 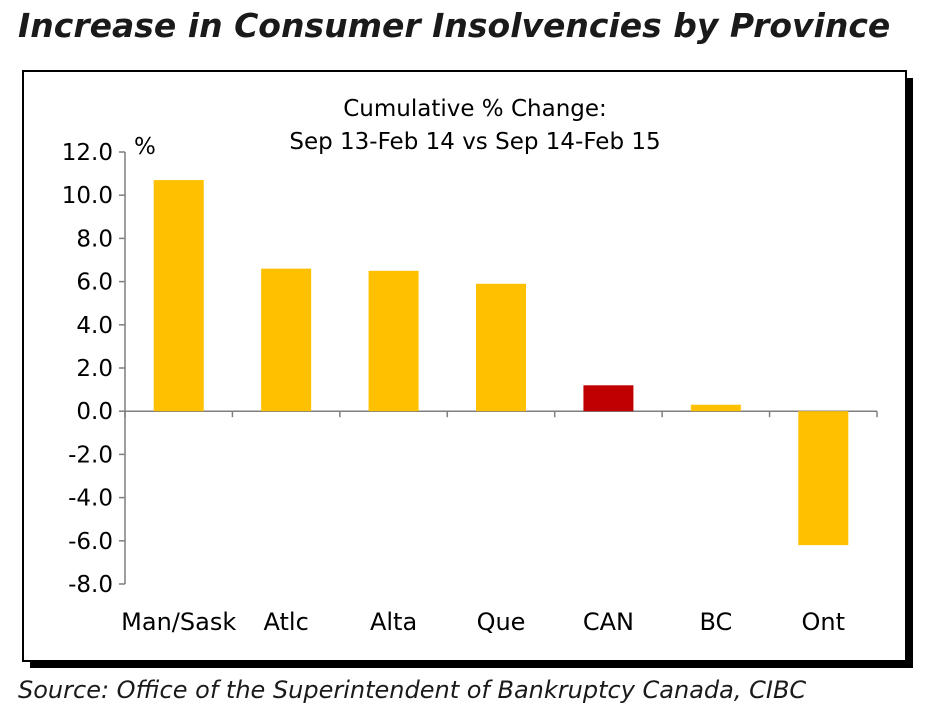 I want to click on y-tick-label: 12.0, so click(x=87, y=153).